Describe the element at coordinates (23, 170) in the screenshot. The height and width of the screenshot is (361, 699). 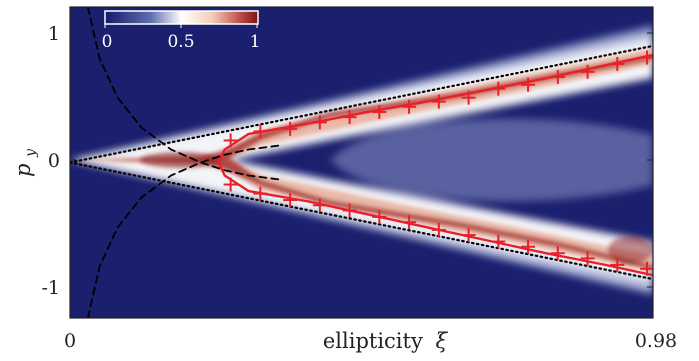
I see `y-axis-label-symbol: p` at that location.